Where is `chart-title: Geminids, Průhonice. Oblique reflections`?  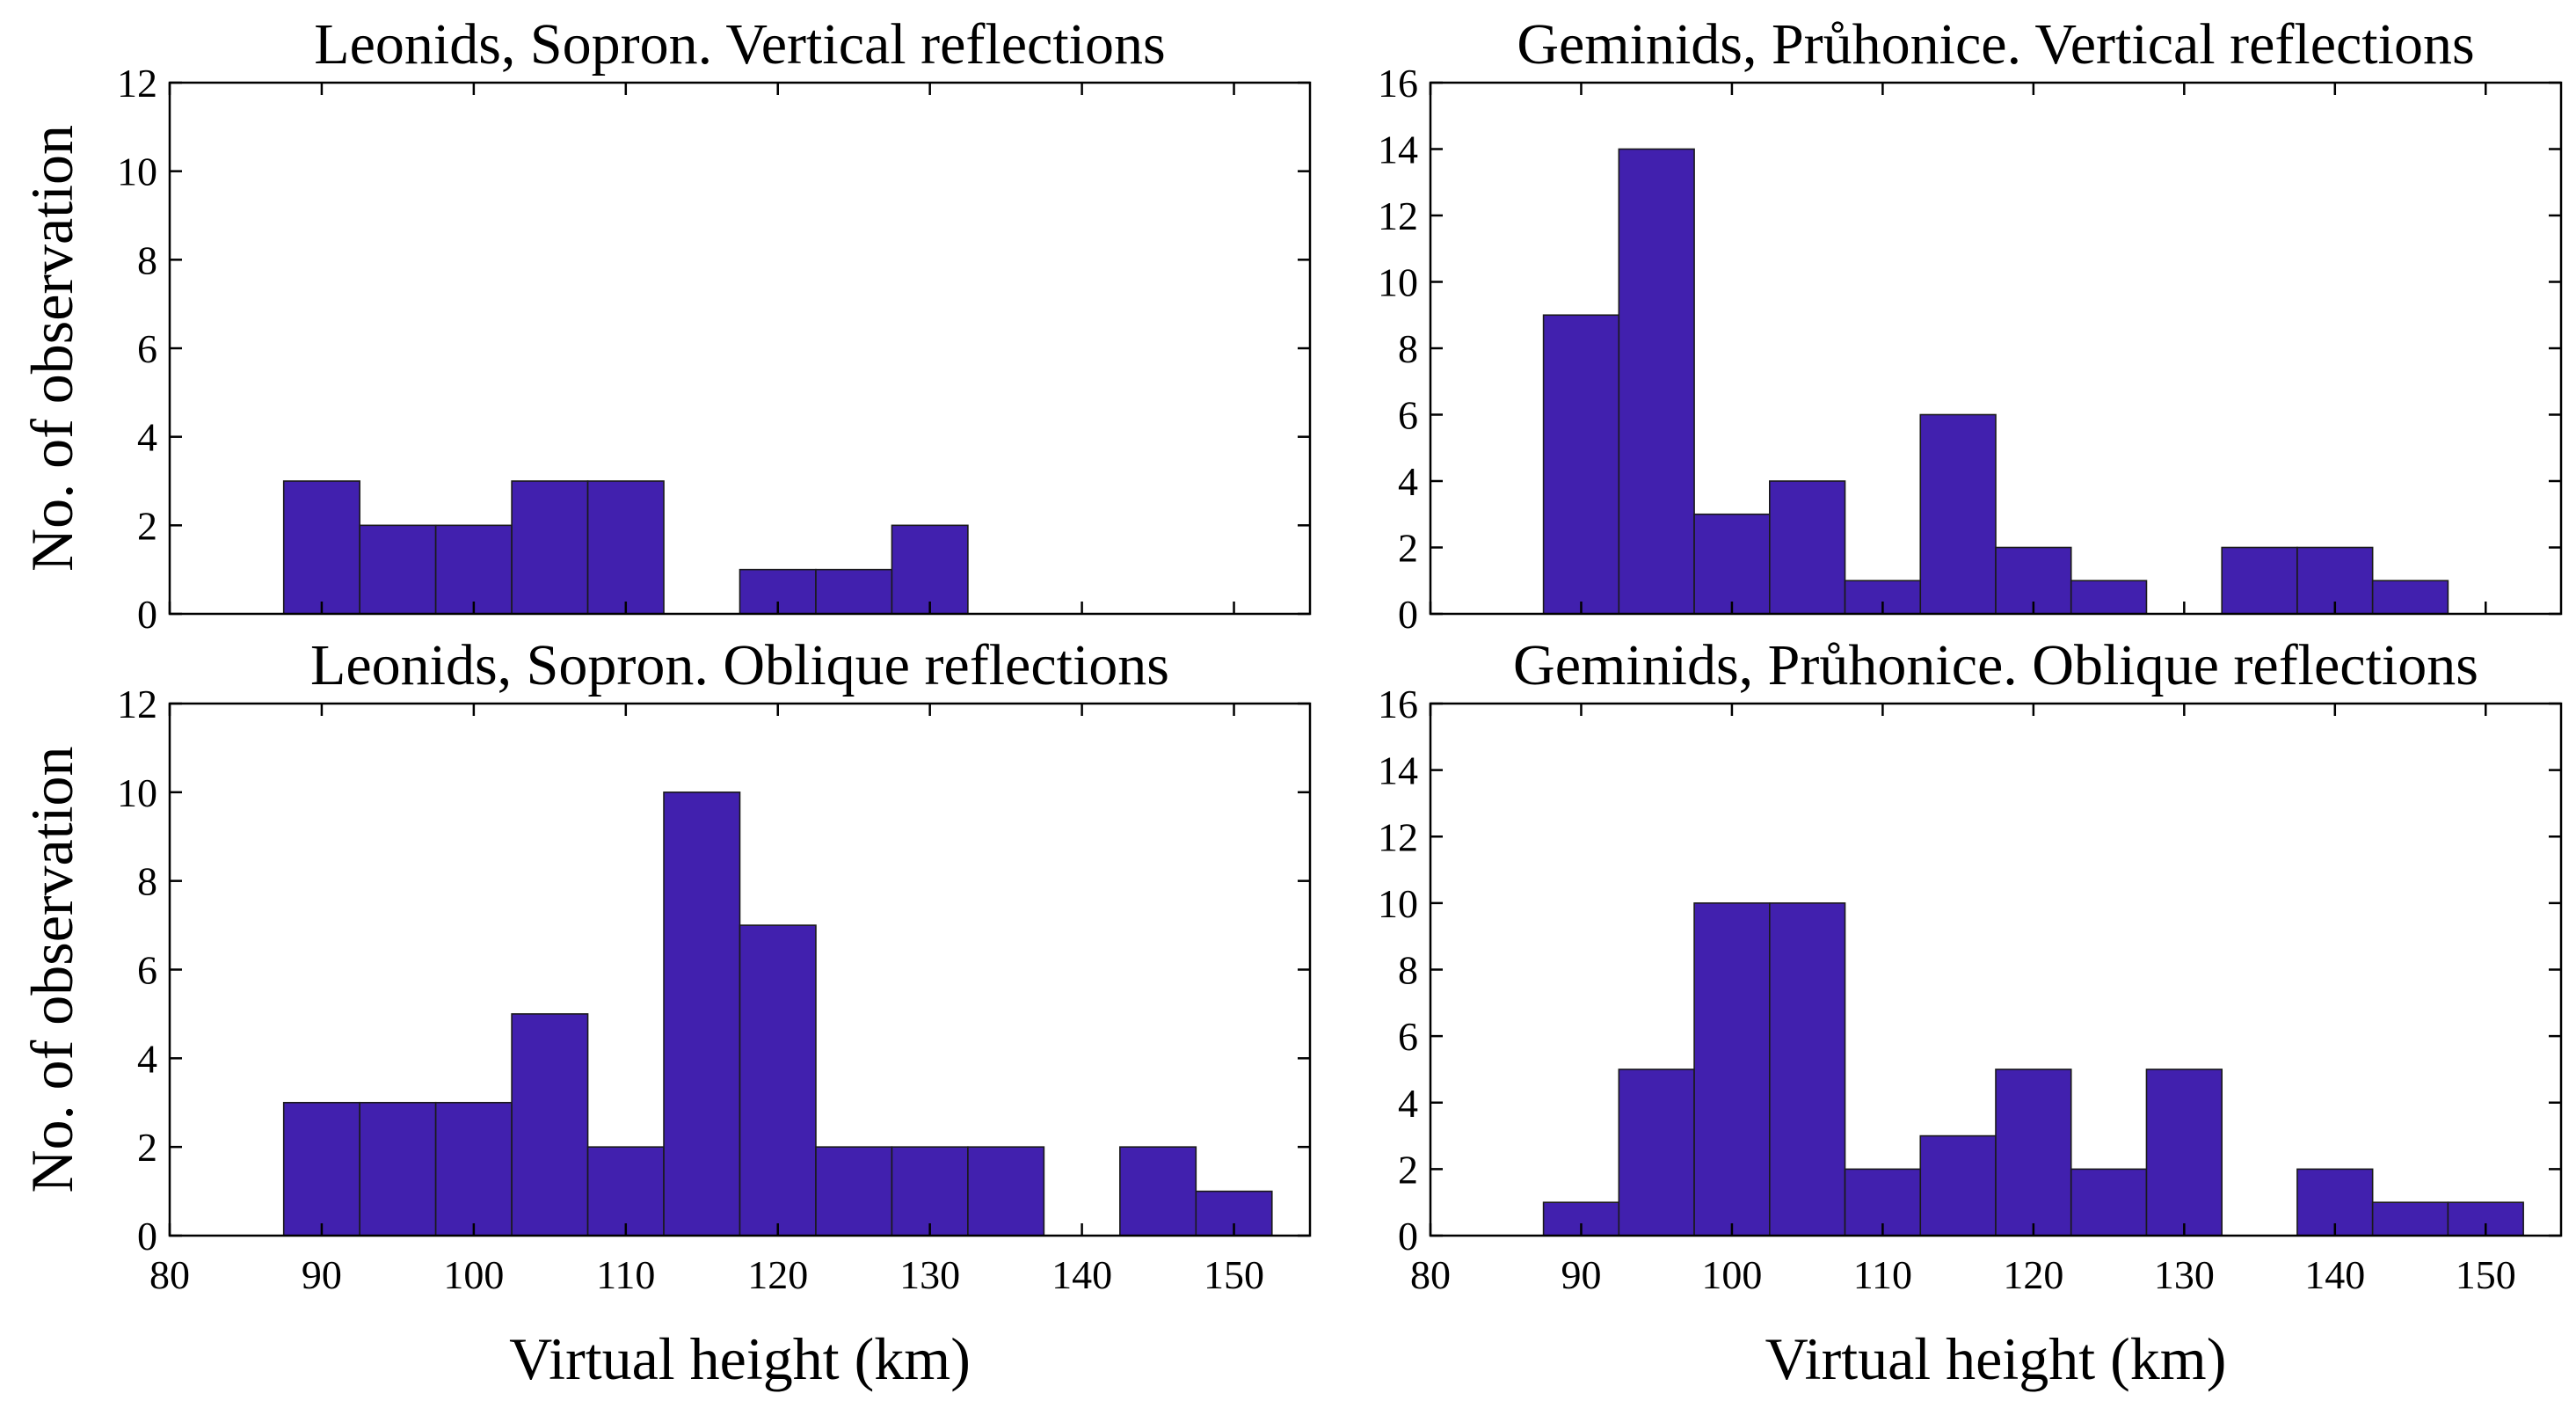 chart-title: Geminids, Průhonice. Oblique reflections is located at coordinates (1995, 665).